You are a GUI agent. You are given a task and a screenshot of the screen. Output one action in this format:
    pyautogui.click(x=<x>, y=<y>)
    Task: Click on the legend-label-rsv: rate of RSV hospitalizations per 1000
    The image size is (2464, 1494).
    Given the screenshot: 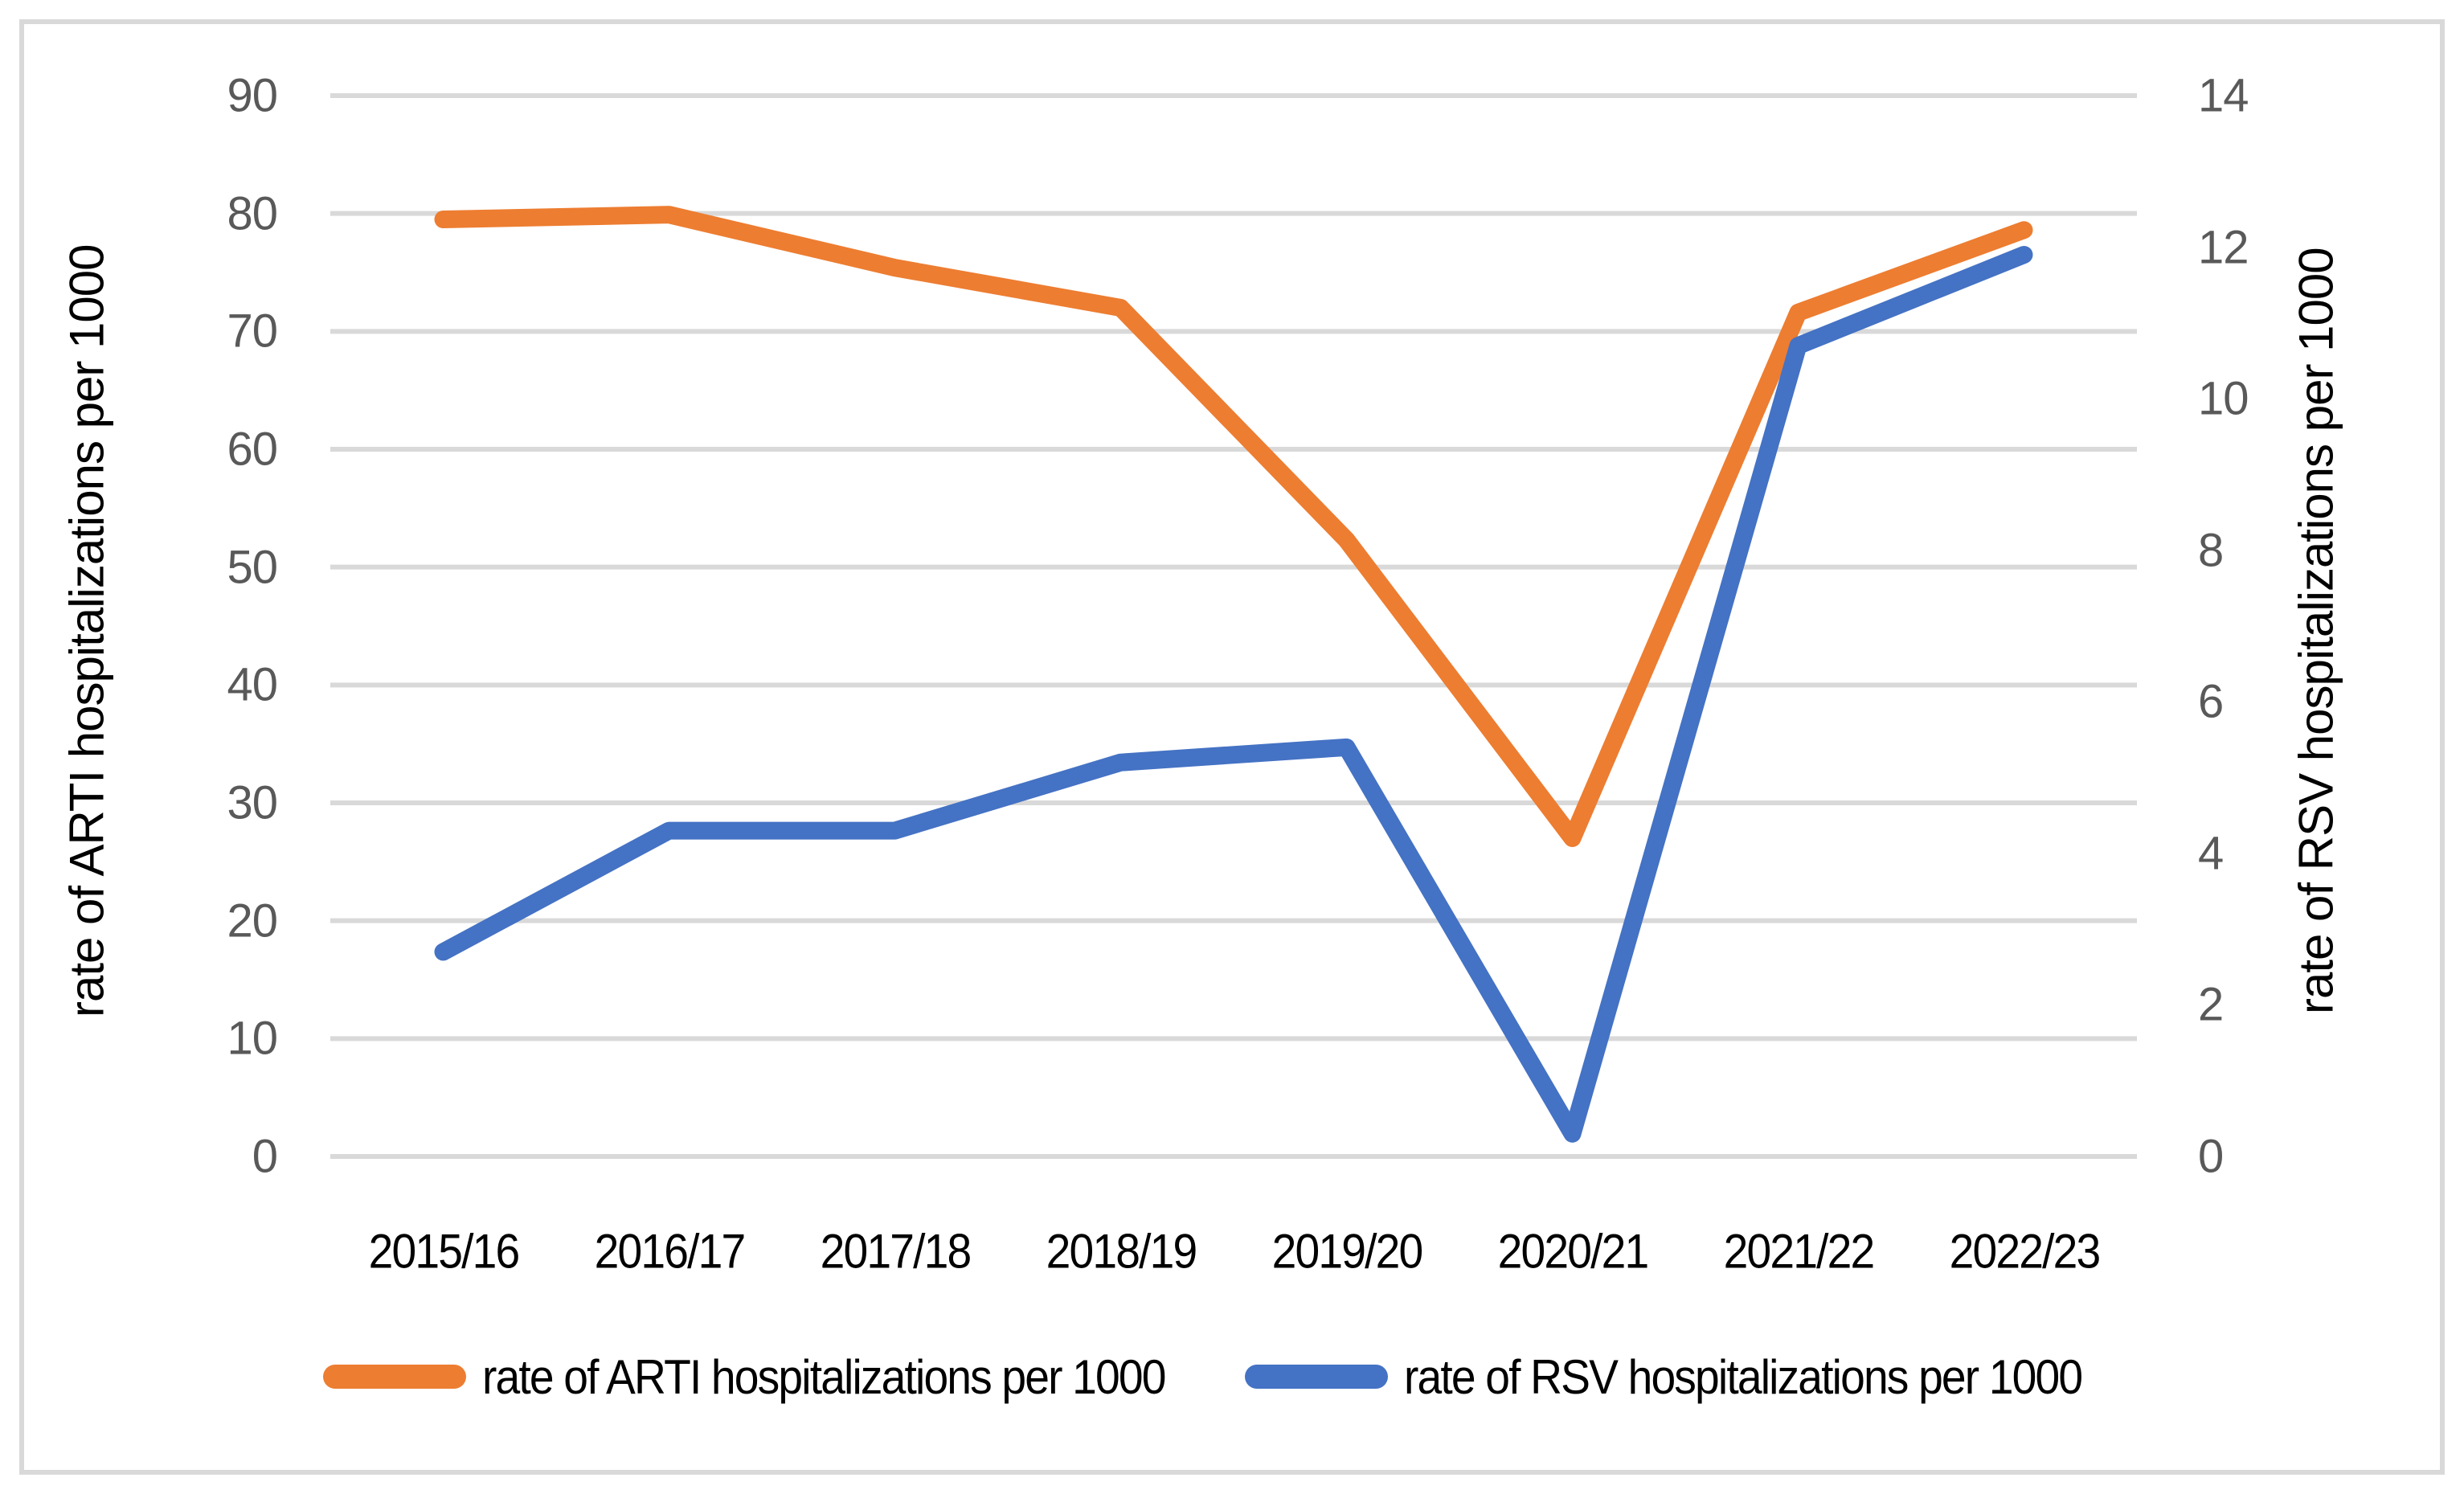 What is the action you would take?
    pyautogui.click(x=1743, y=1376)
    